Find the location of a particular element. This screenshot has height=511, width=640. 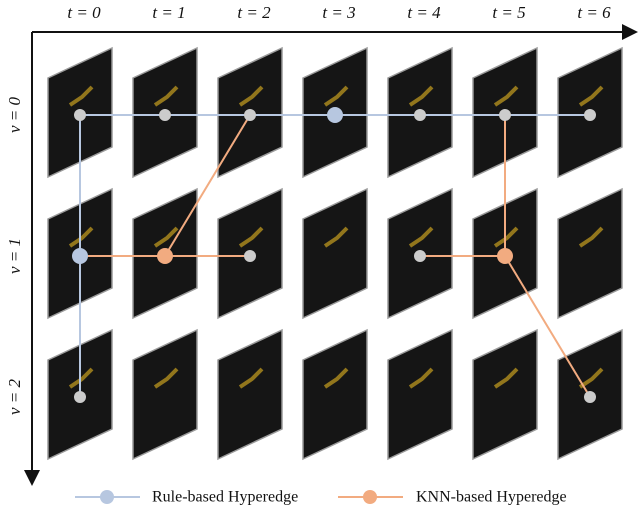

time-label: t = 1 is located at coordinates (168, 12).